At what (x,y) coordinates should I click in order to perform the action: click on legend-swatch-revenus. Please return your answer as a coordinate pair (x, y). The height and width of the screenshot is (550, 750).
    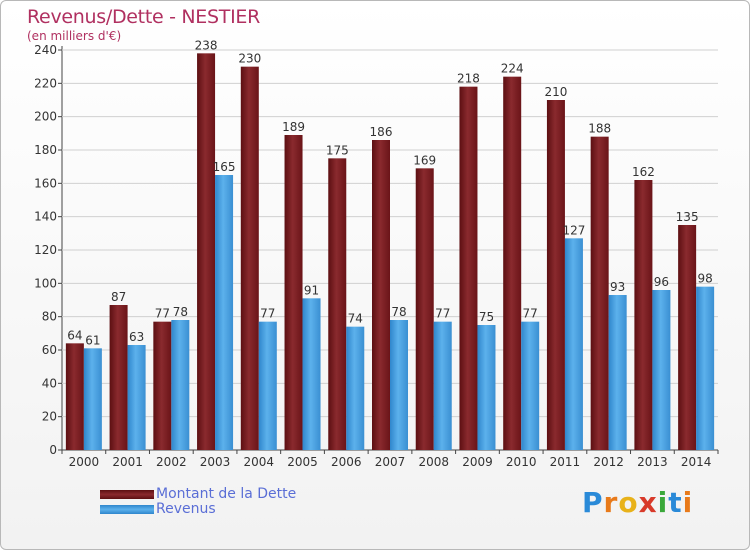
    Looking at the image, I should click on (127, 509).